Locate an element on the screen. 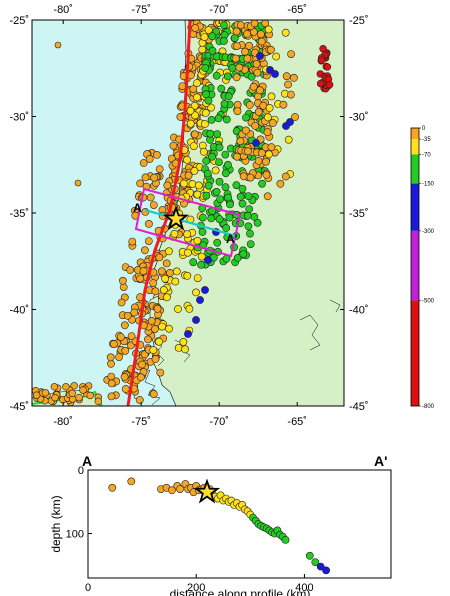  lon-tick-label-bottom: -75˚ is located at coordinates (141, 422).